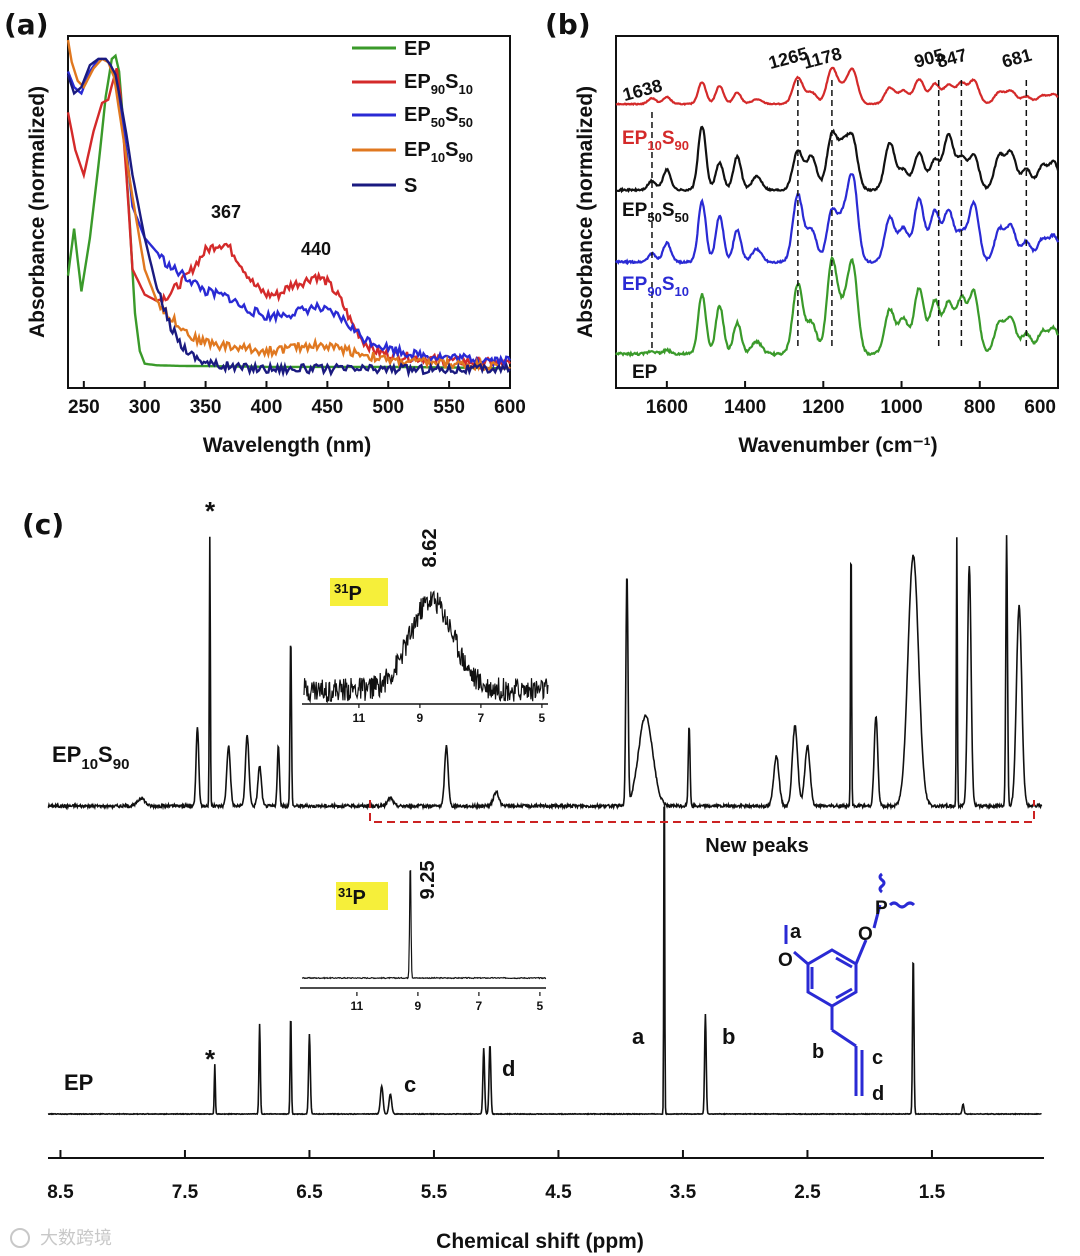 This screenshot has height=1256, width=1080. What do you see at coordinates (434, 1192) in the screenshot?
I see `c-xtick-label-5.5: 5.5` at bounding box center [434, 1192].